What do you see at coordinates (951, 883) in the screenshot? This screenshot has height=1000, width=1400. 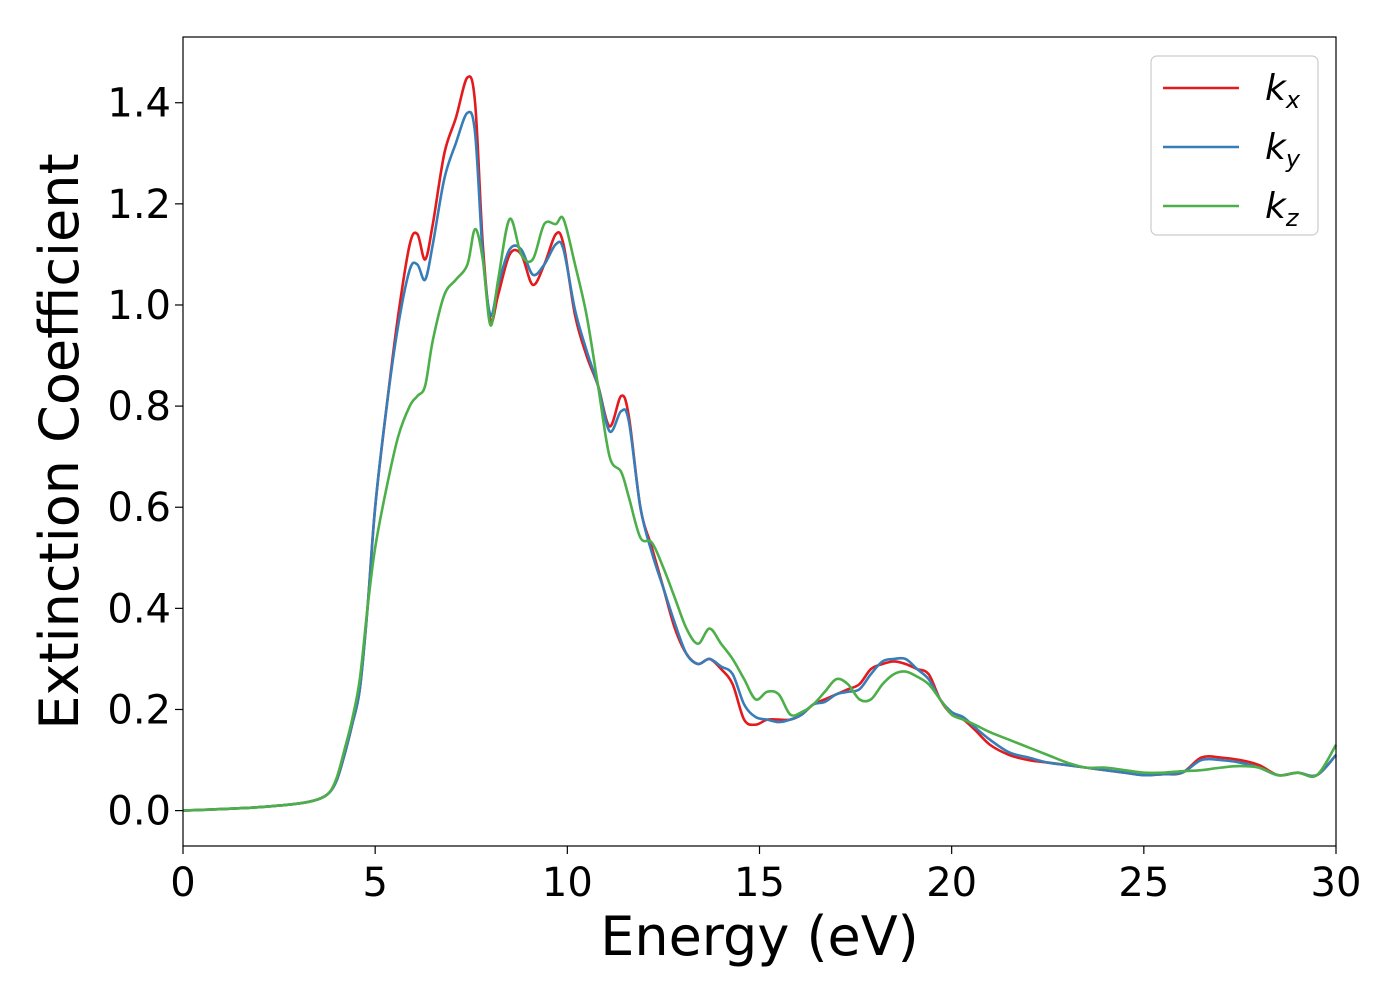 I see `x-tick-label: 20` at bounding box center [951, 883].